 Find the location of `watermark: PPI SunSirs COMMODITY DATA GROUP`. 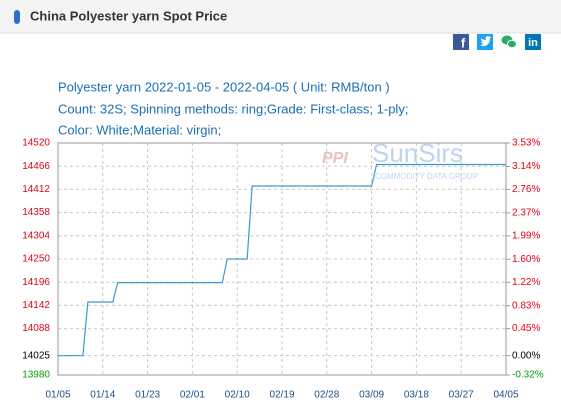

watermark: PPI SunSirs COMMODITY DATA GROUP is located at coordinates (400, 159).